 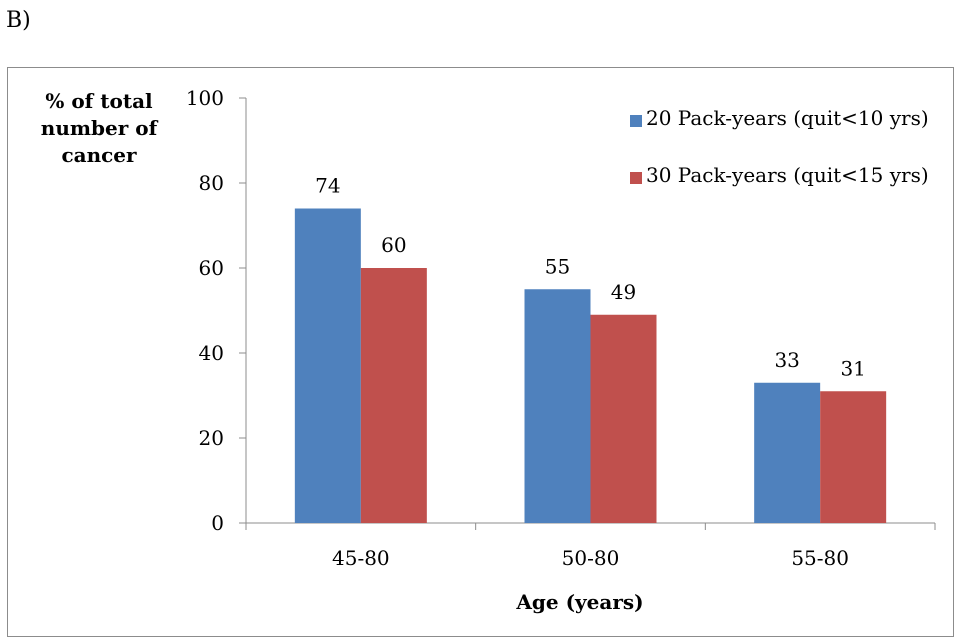 What do you see at coordinates (18, 20) in the screenshot?
I see `panel-label: B)` at bounding box center [18, 20].